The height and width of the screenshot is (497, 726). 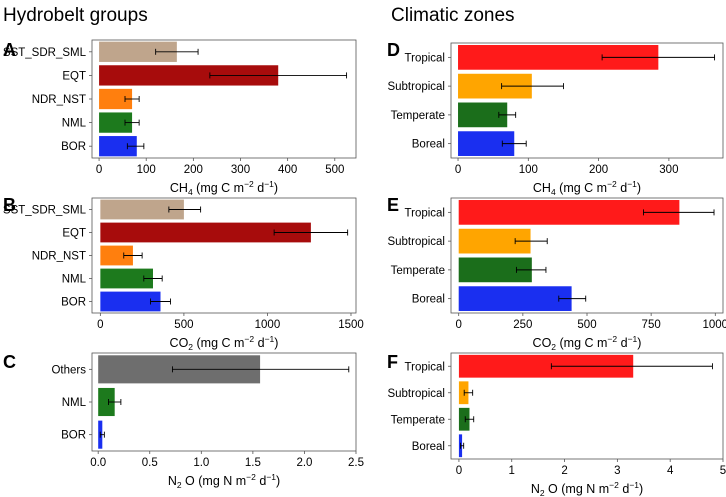 I want to click on x-axis-label: CH4 (mg C m−2 d−1), so click(x=224, y=188).